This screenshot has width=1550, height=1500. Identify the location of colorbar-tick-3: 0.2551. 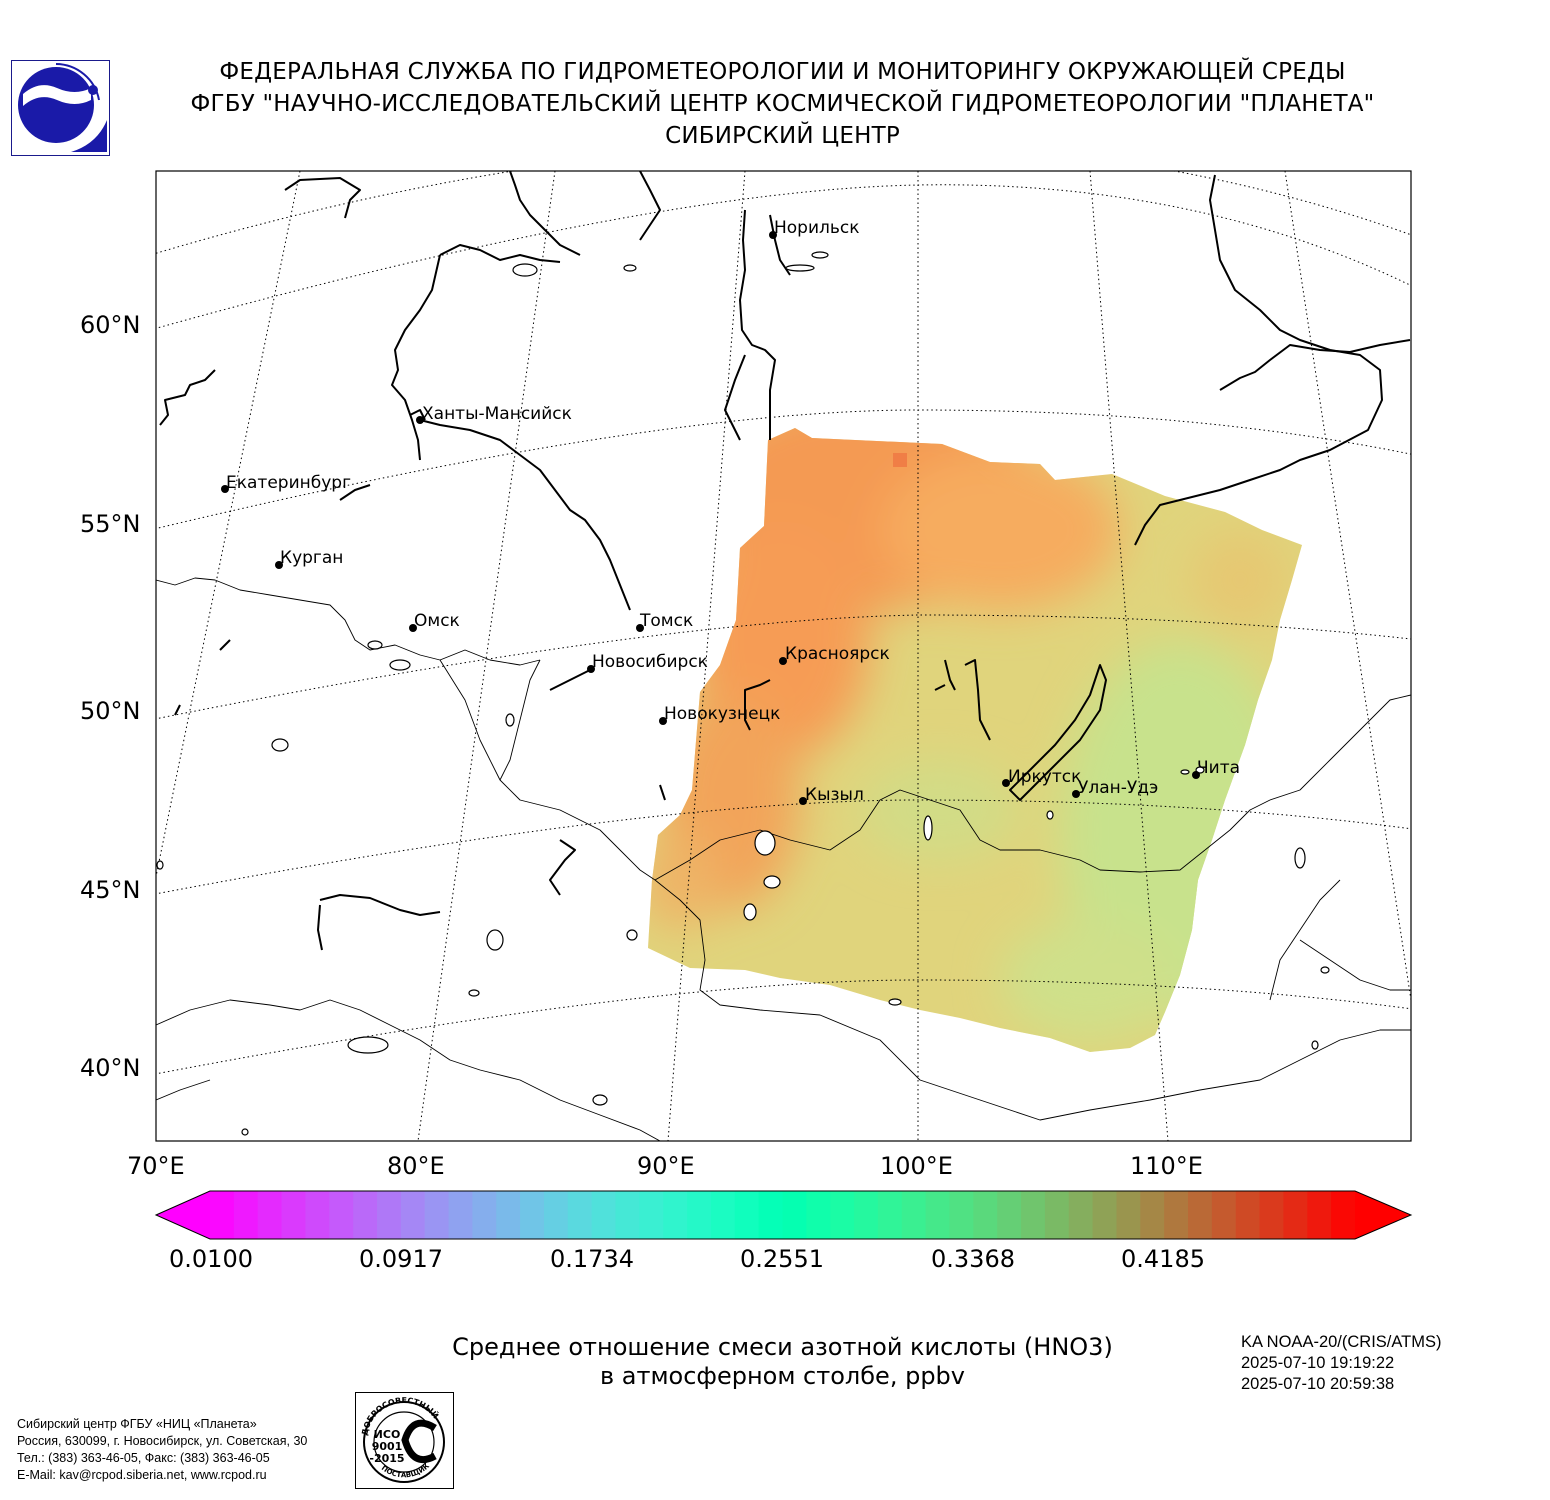
(782, 1259).